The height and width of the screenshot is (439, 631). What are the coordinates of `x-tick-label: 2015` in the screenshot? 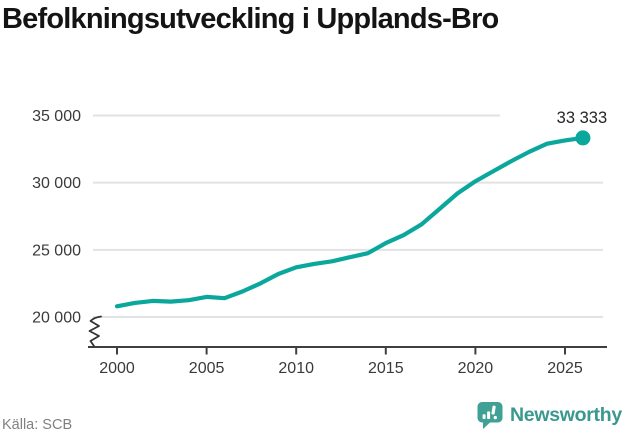 It's located at (386, 368).